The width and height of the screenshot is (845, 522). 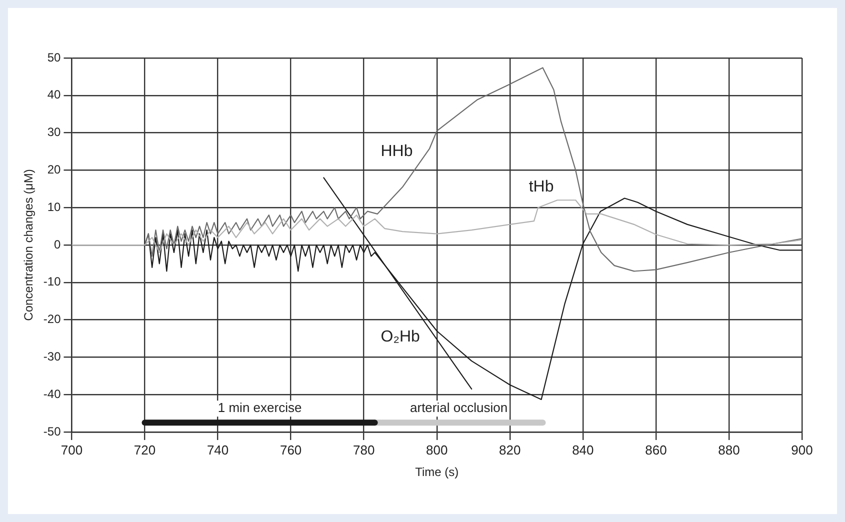 What do you see at coordinates (291, 450) in the screenshot?
I see `x-tick-label: 760` at bounding box center [291, 450].